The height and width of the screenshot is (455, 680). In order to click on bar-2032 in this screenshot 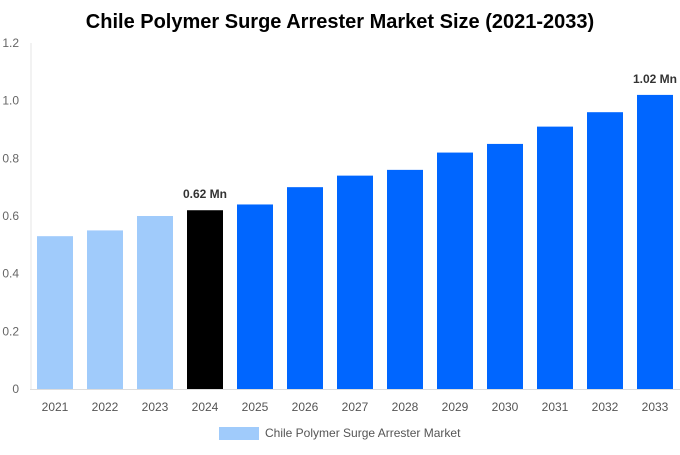, I will do `click(605, 250)`.